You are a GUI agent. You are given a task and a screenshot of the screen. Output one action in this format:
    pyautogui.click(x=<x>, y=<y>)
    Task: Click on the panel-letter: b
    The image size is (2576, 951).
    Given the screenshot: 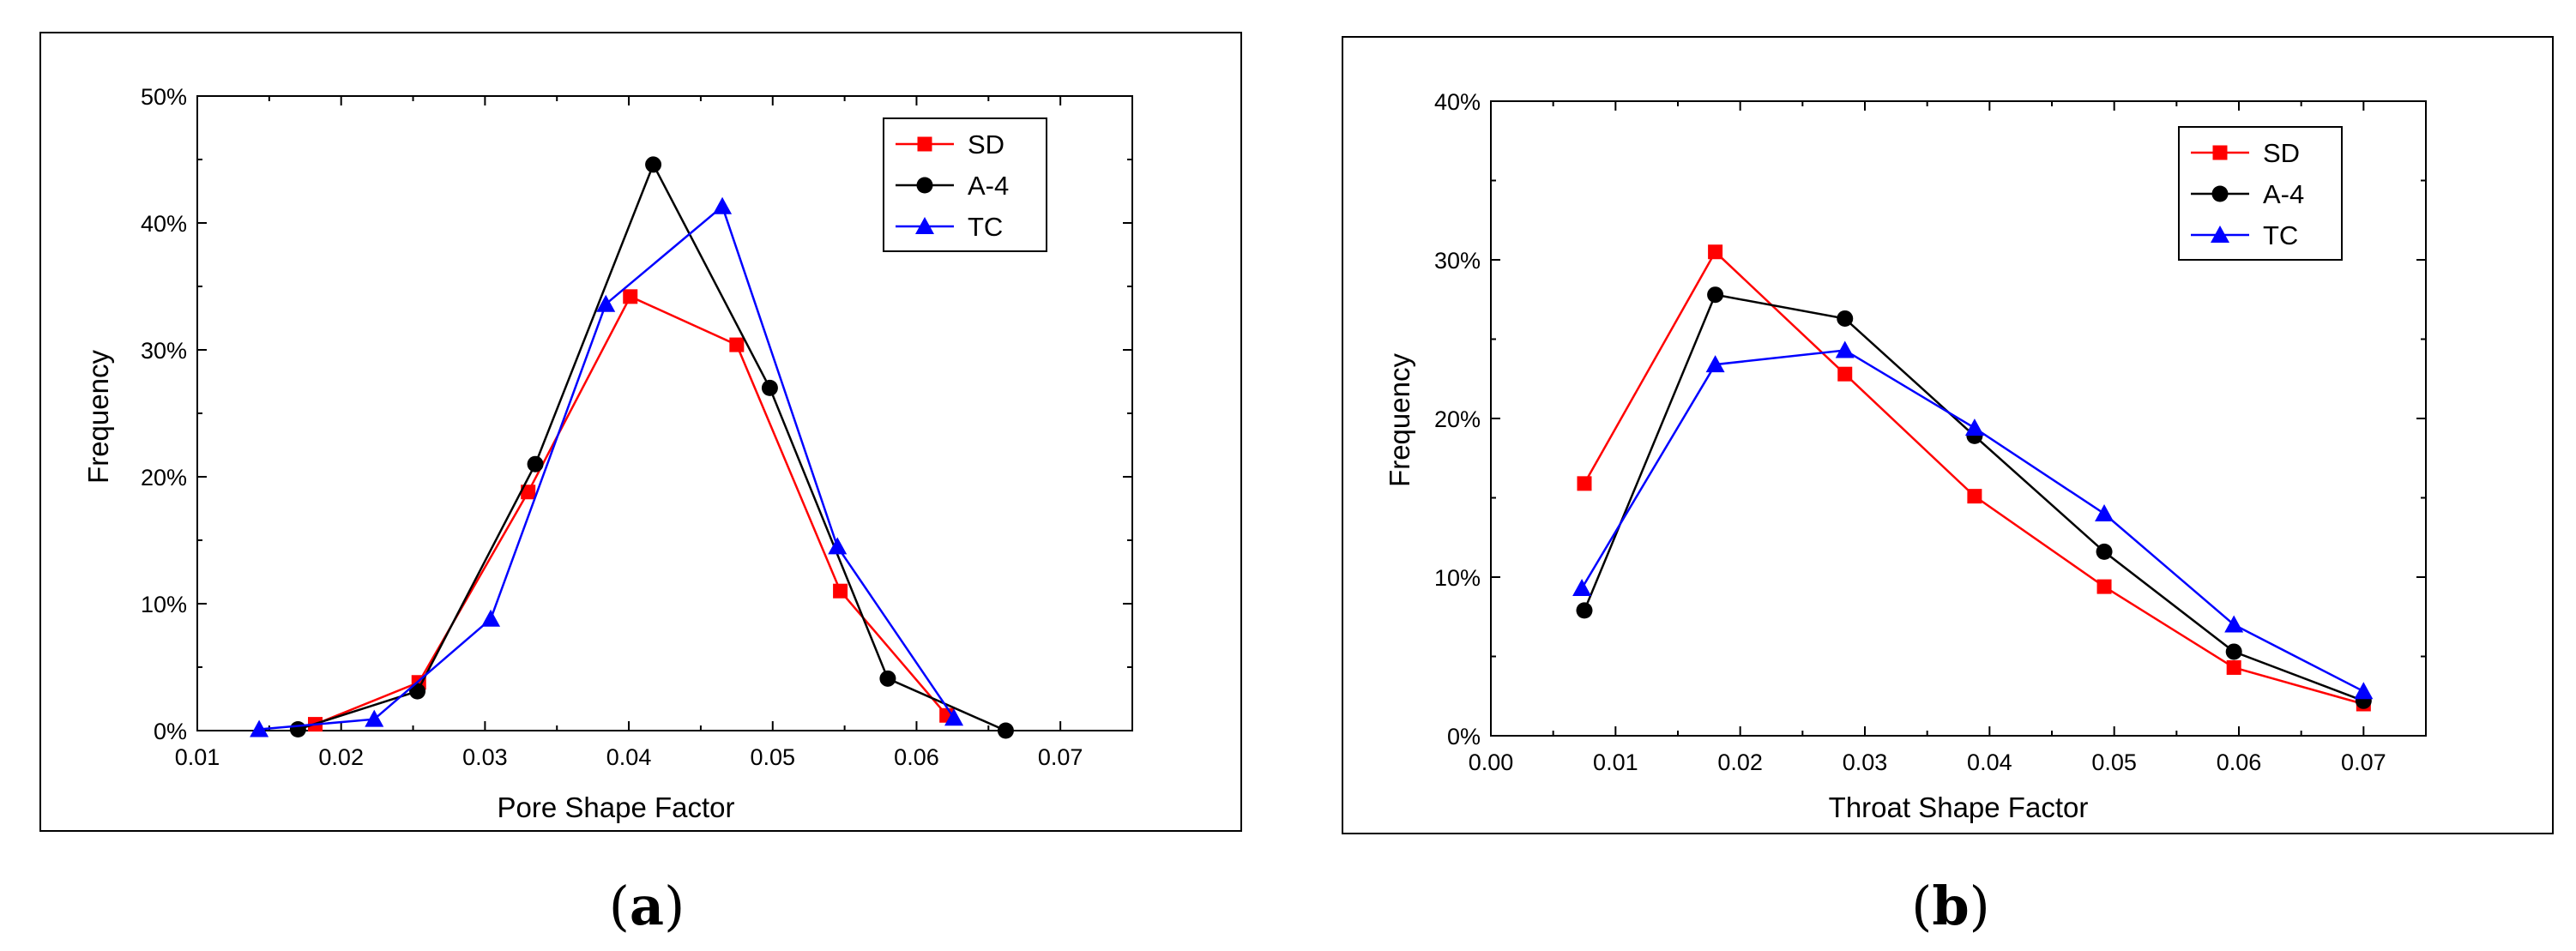 What is the action you would take?
    pyautogui.click(x=1950, y=906)
    